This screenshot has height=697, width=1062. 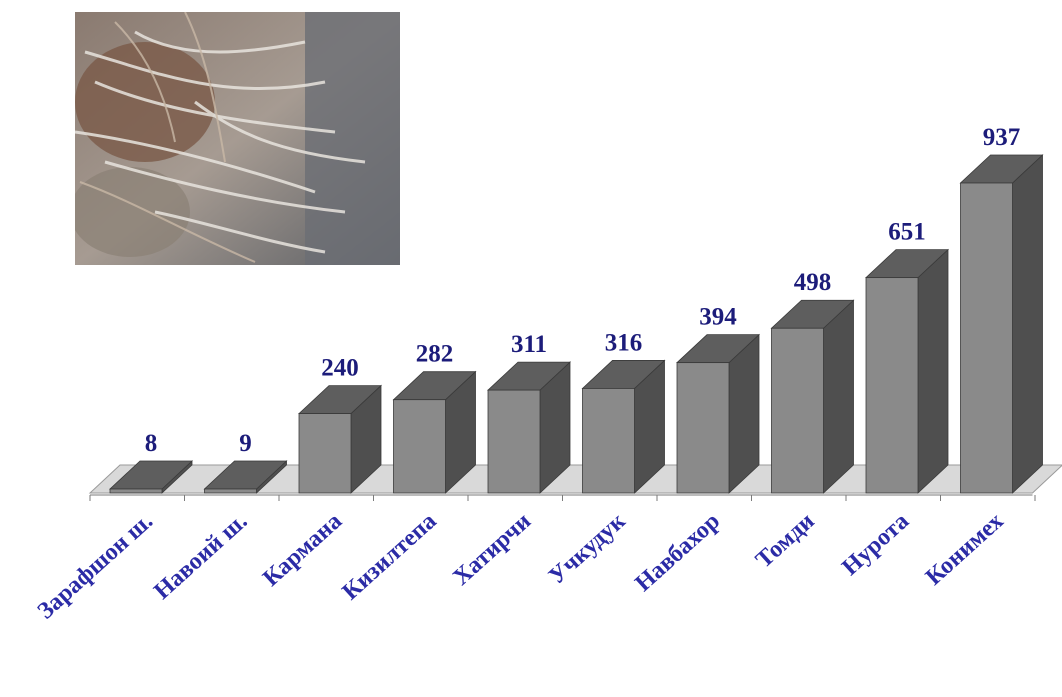 What do you see at coordinates (587, 549) in the screenshot?
I see `category-label: Учкудук` at bounding box center [587, 549].